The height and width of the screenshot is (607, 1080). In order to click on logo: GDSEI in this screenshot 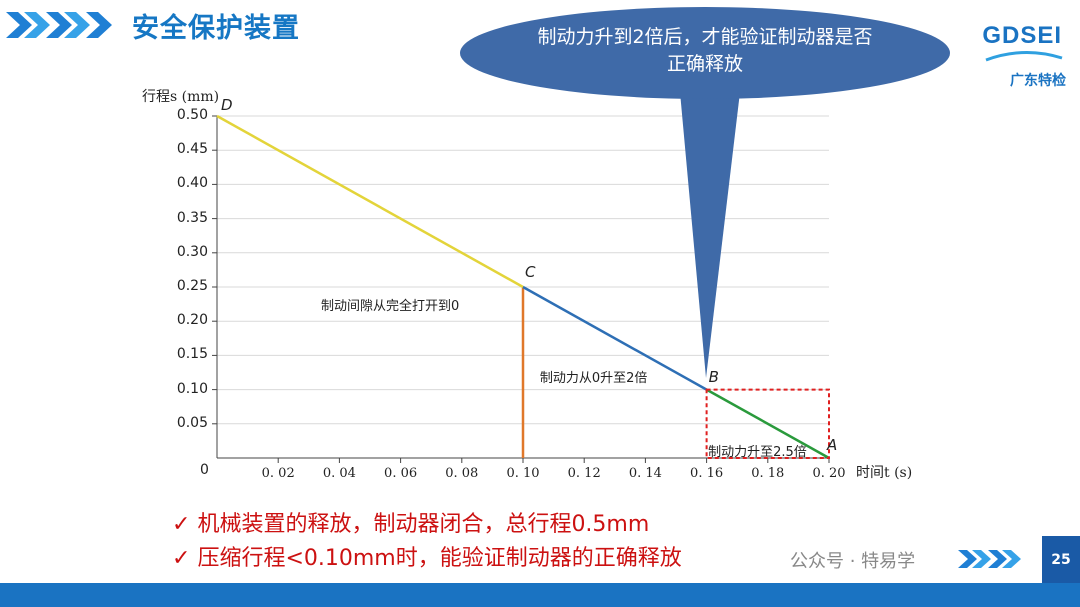, I will do `click(1022, 35)`.